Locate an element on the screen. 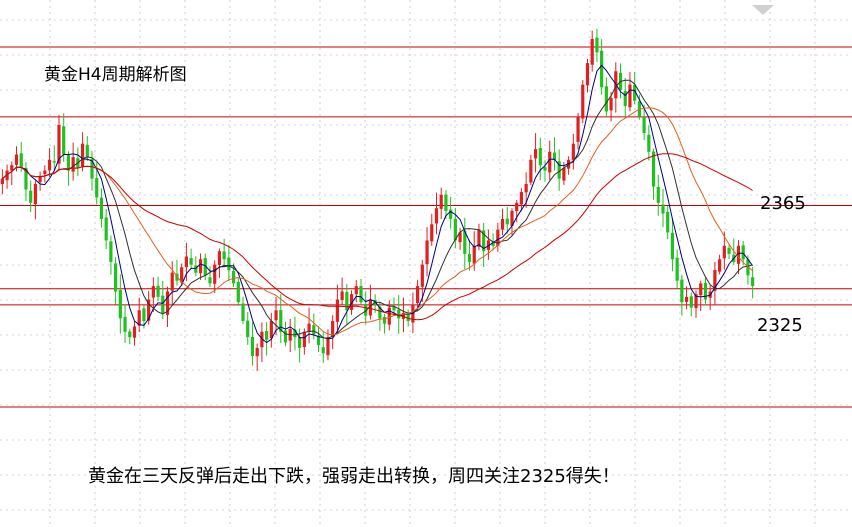 The image size is (852, 527). level-label-low: 2325 is located at coordinates (780, 325).